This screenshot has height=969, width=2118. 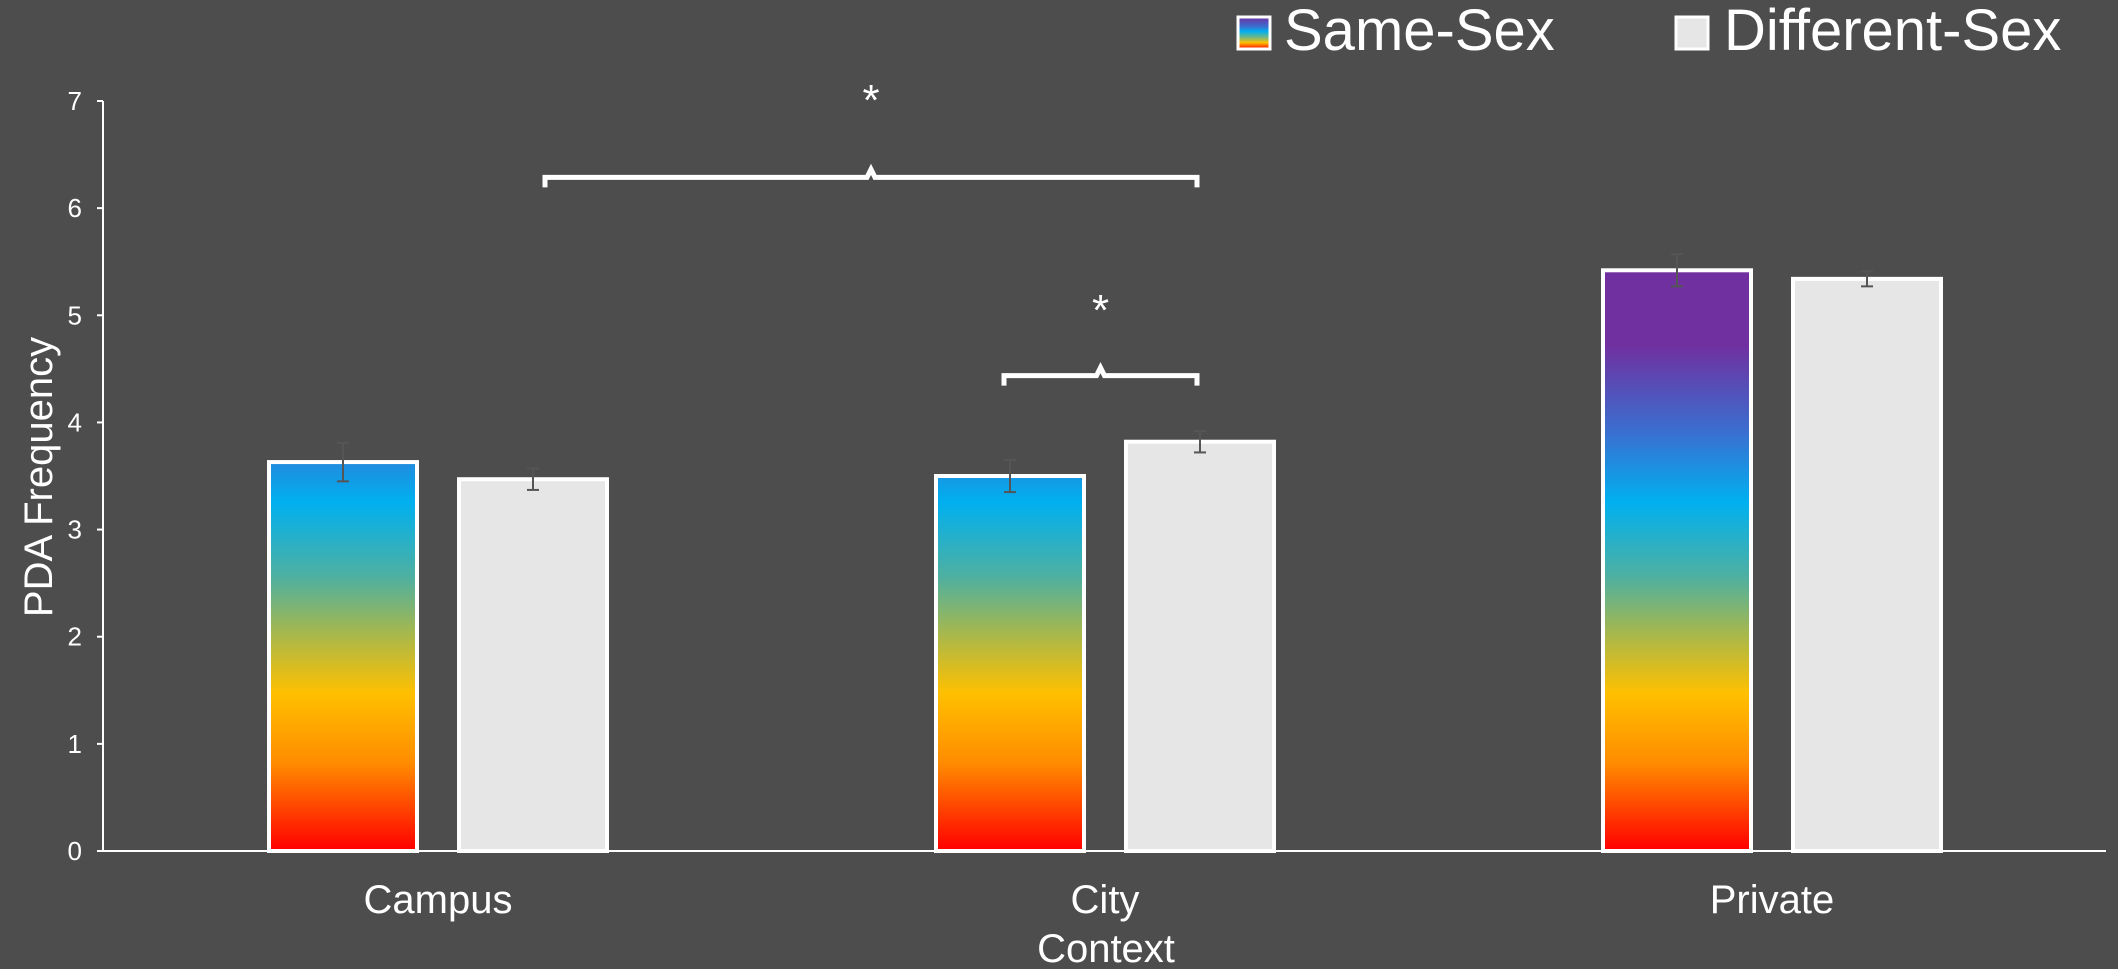 What do you see at coordinates (75, 315) in the screenshot?
I see `y-tick-label: 5` at bounding box center [75, 315].